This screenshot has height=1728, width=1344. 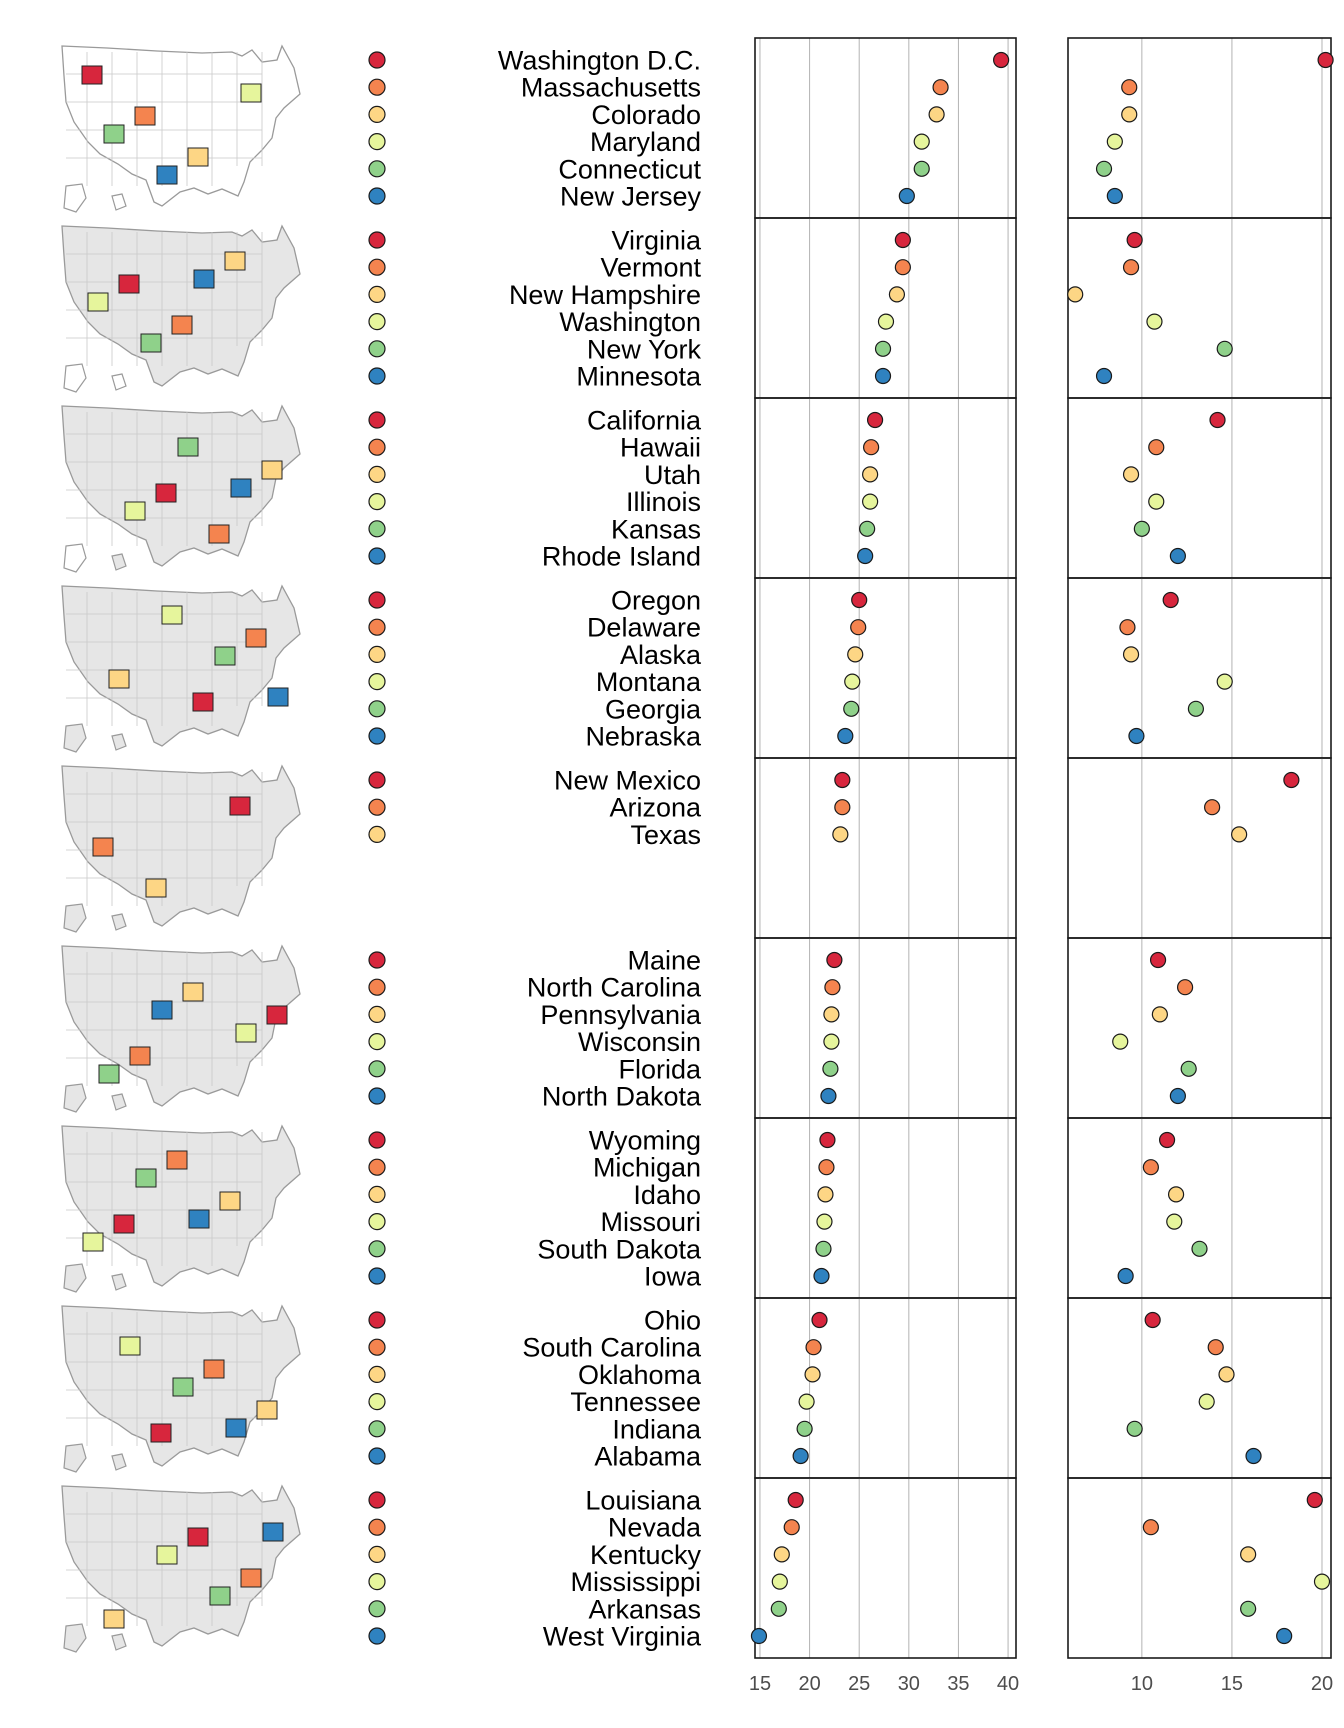 I want to click on state-label: Iowa, so click(x=673, y=1277).